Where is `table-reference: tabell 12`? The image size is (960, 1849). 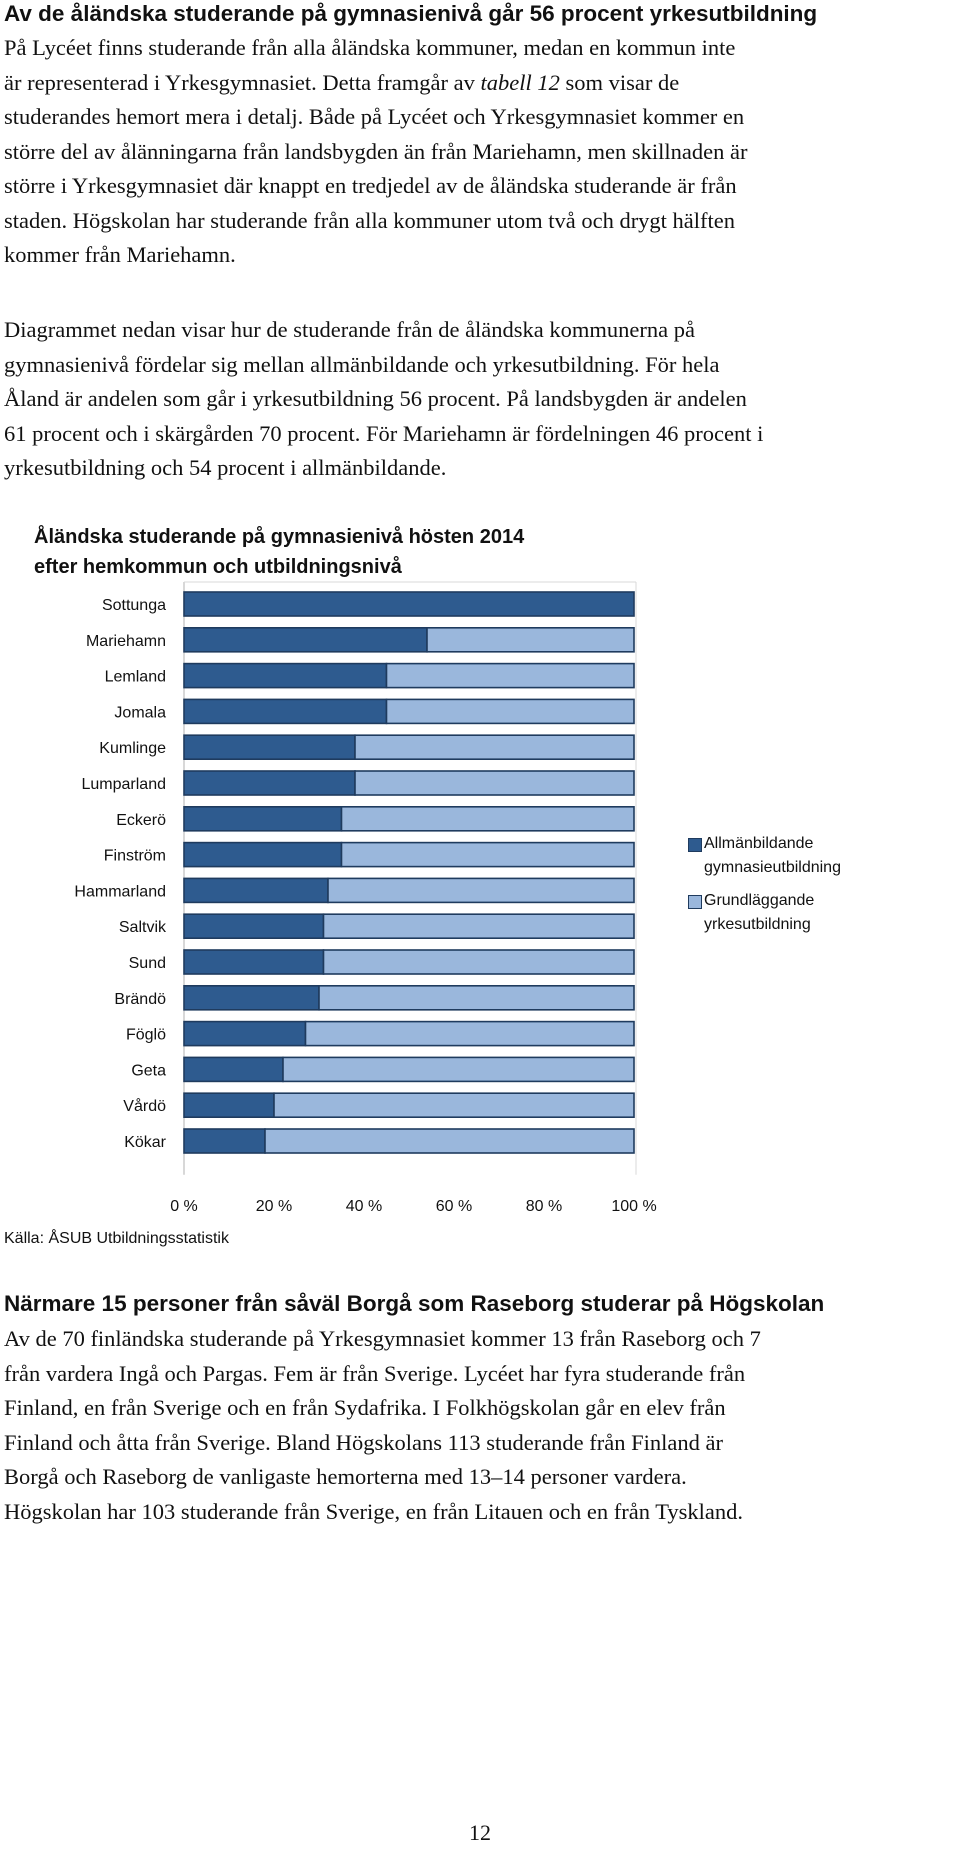 table-reference: tabell 12 is located at coordinates (520, 82).